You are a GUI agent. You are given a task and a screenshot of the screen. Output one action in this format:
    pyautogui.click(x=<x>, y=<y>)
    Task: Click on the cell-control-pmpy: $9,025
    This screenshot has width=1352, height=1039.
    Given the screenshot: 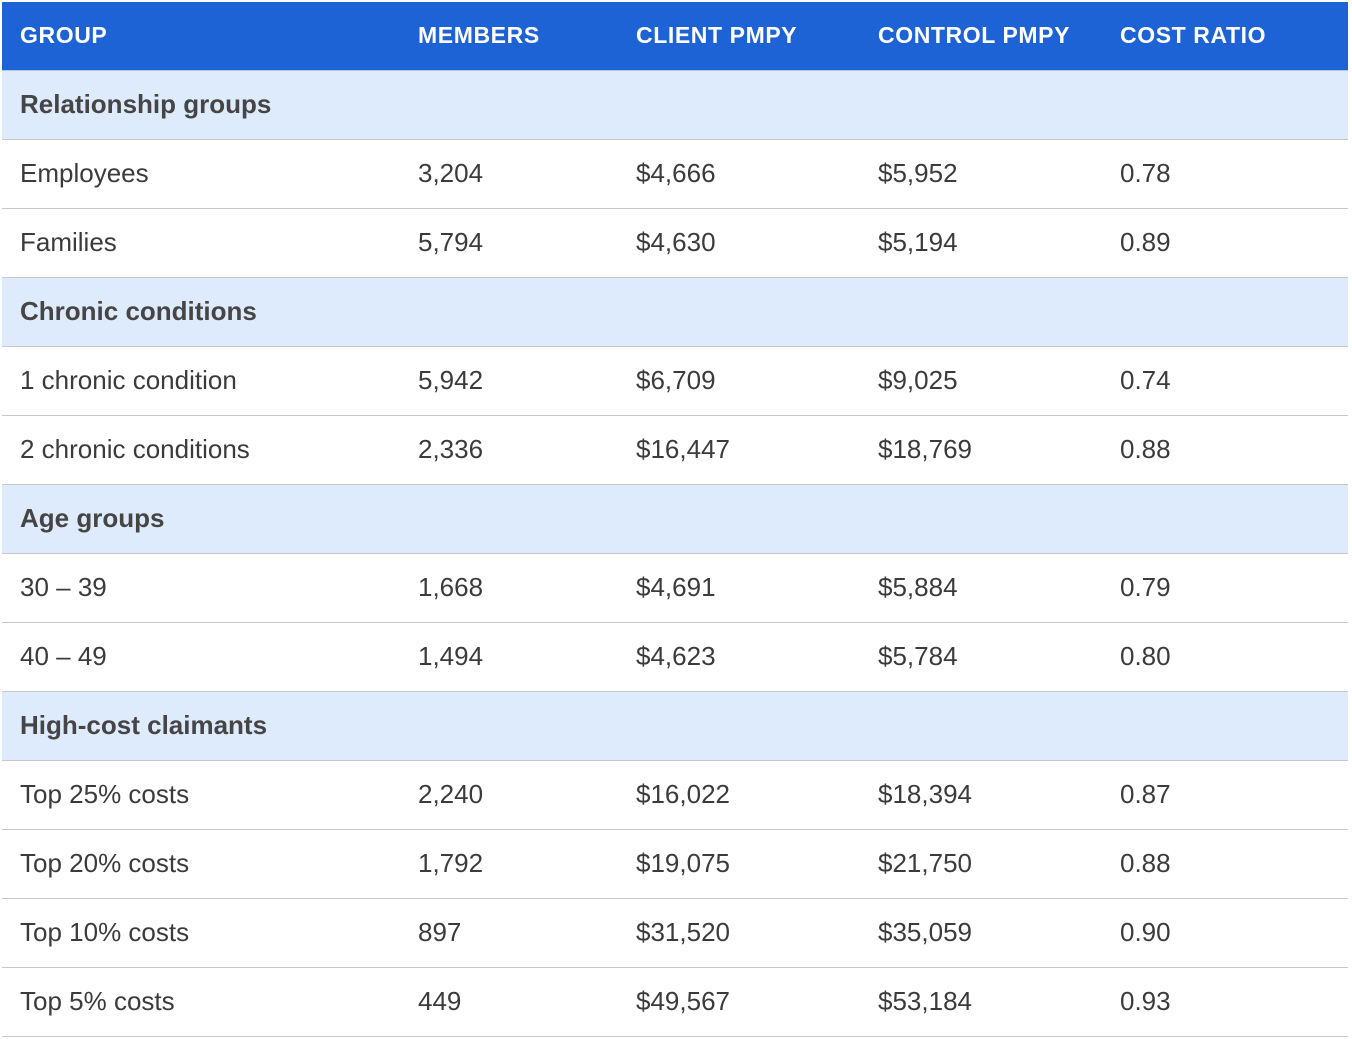 What is the action you would take?
    pyautogui.click(x=918, y=380)
    